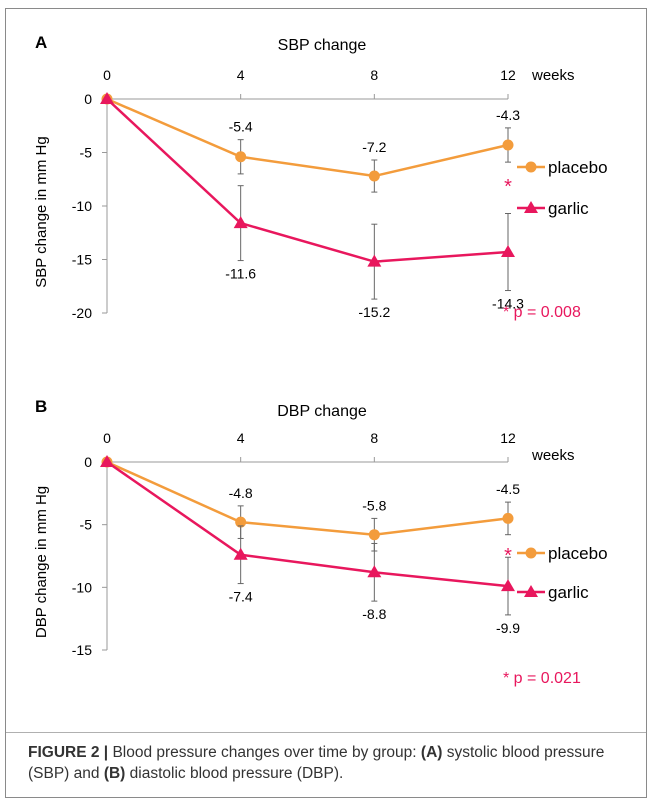  What do you see at coordinates (114, 773) in the screenshot?
I see `caption-panel-b: (B)` at bounding box center [114, 773].